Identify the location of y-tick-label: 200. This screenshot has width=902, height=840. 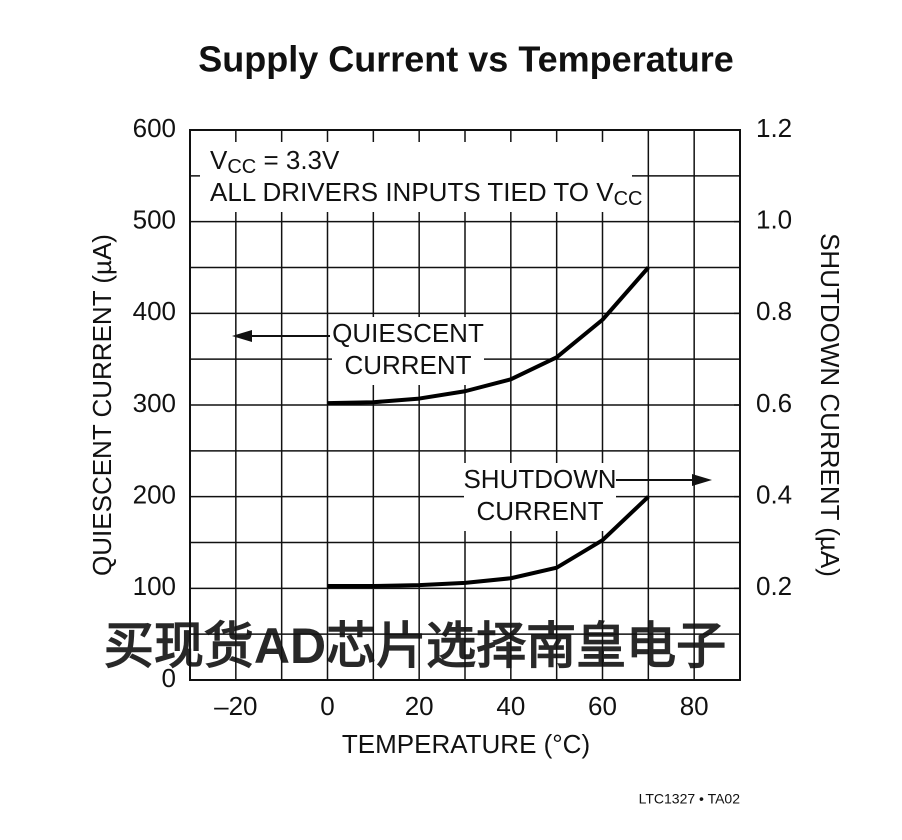
(154, 495).